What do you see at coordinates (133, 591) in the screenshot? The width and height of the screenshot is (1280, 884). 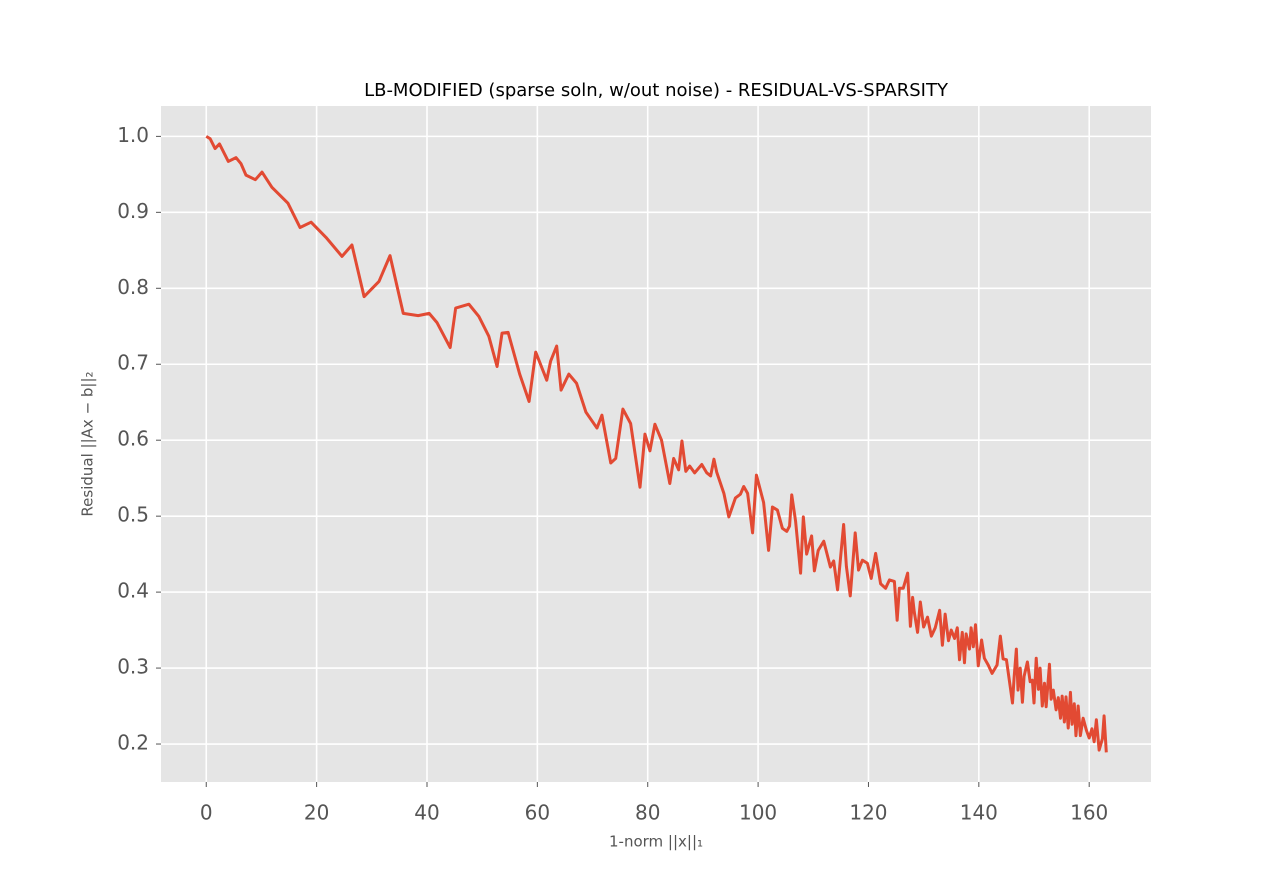 I see `y-tick-label: 0.4` at bounding box center [133, 591].